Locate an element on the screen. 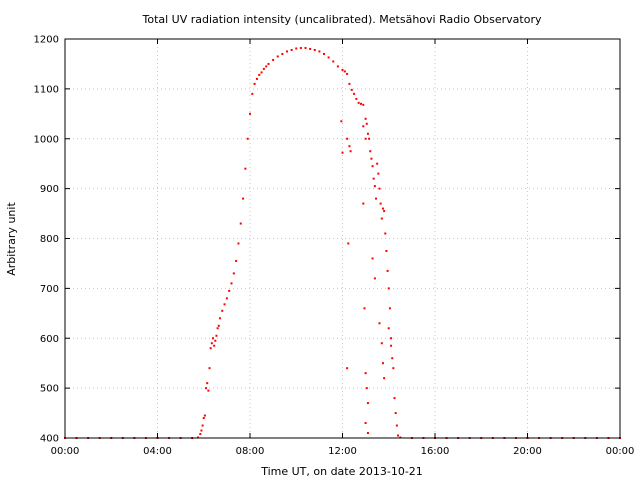 The width and height of the screenshot is (640, 480). x-tick-label: 00:00 is located at coordinates (620, 451).